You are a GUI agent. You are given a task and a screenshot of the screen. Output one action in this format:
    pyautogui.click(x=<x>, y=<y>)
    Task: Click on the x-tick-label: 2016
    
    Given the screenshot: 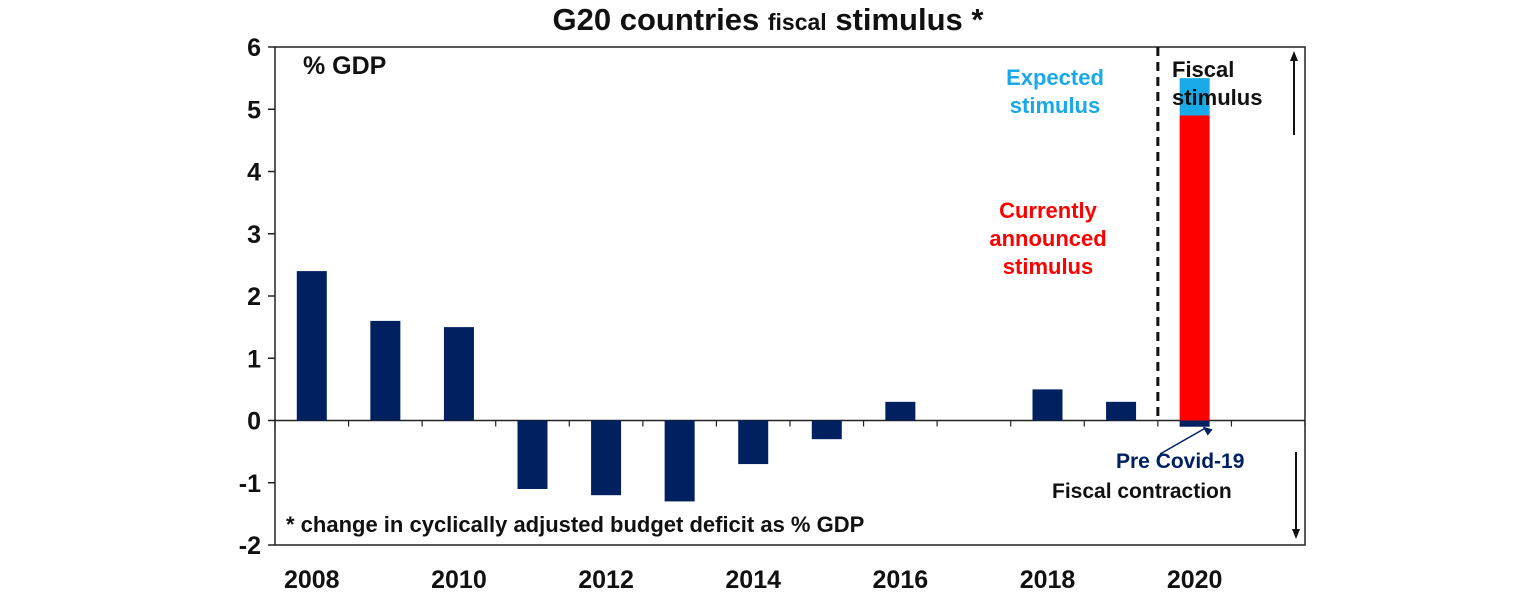 What is the action you would take?
    pyautogui.click(x=901, y=580)
    